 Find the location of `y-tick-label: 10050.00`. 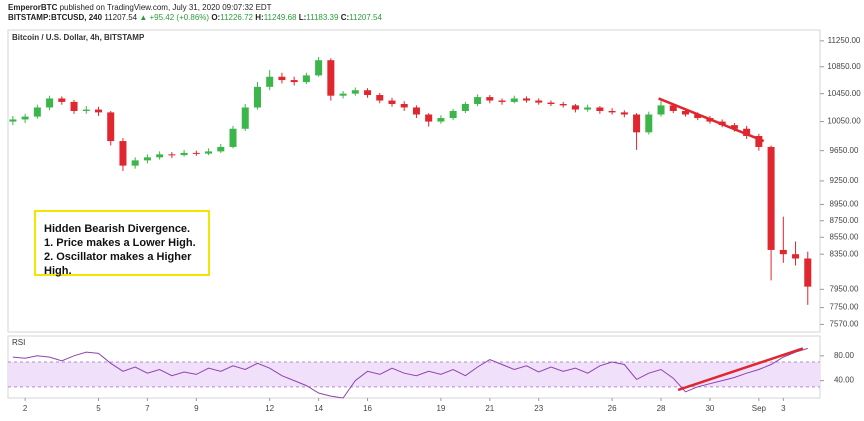

y-tick-label: 10050.00 is located at coordinates (844, 121).